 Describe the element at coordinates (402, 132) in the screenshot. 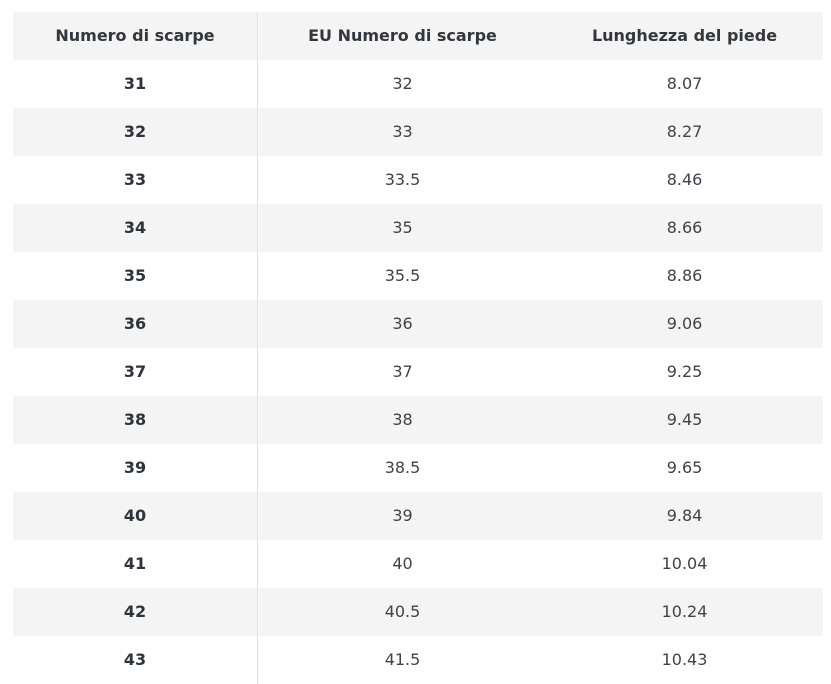

I see `cell-size-eu: 33` at that location.